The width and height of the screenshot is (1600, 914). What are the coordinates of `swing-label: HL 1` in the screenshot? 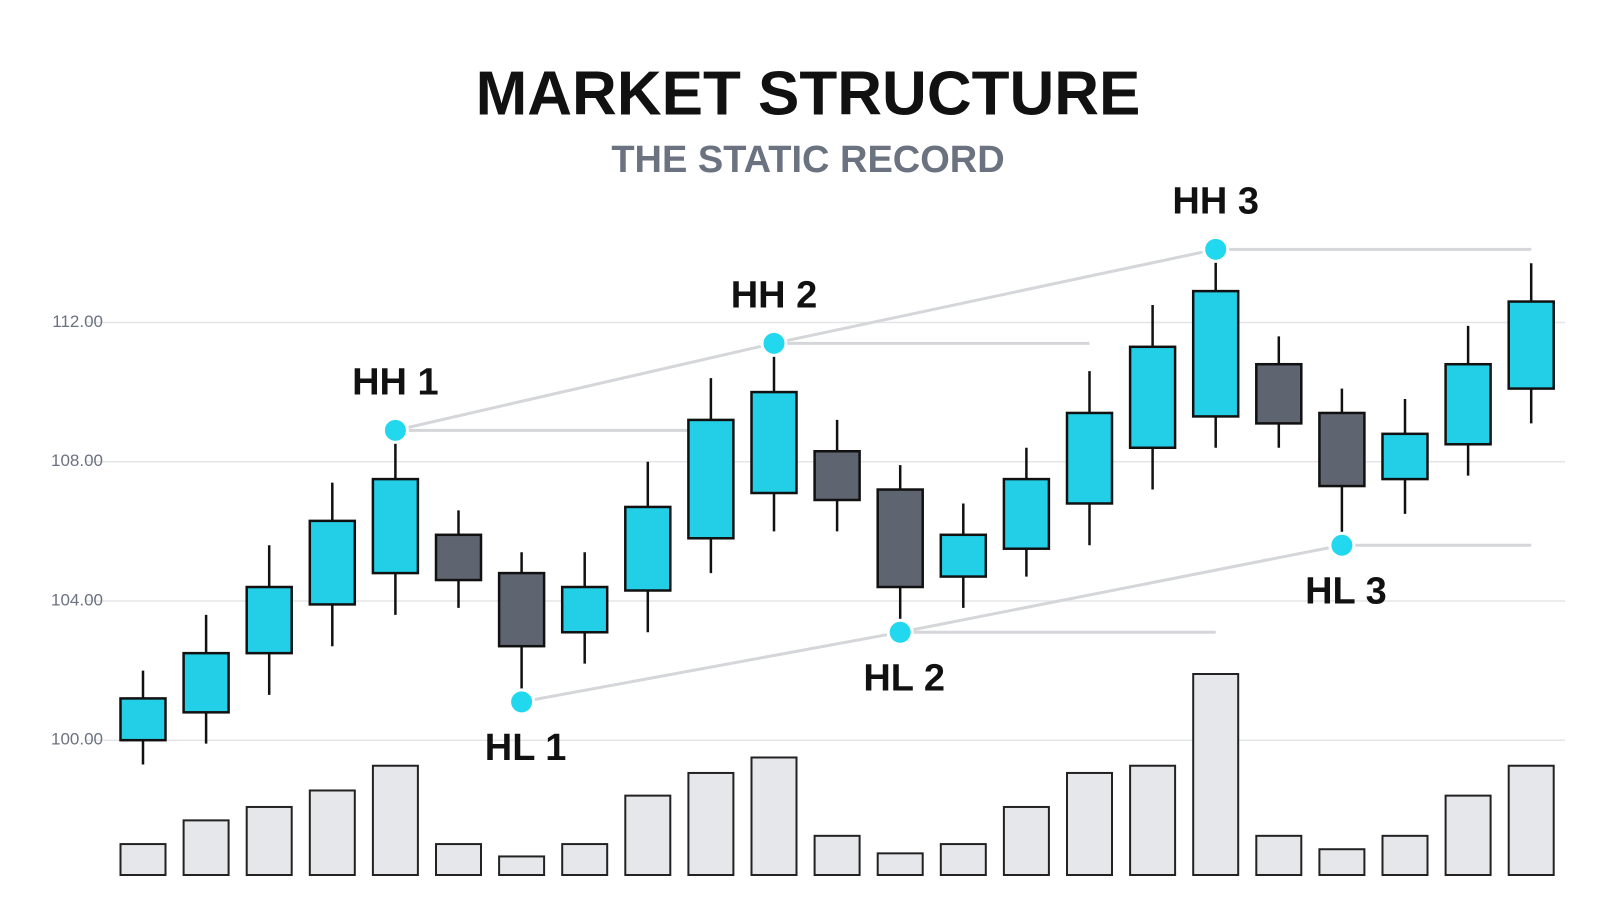 It's located at (526, 748).